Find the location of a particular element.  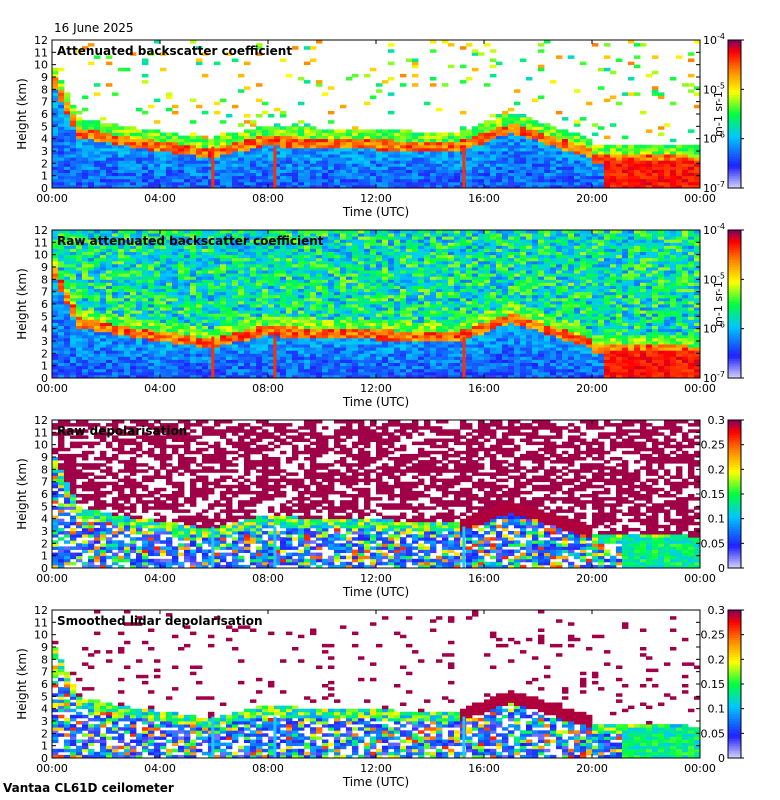

colorbar-tick-label: 0.1 is located at coordinates (717, 519).